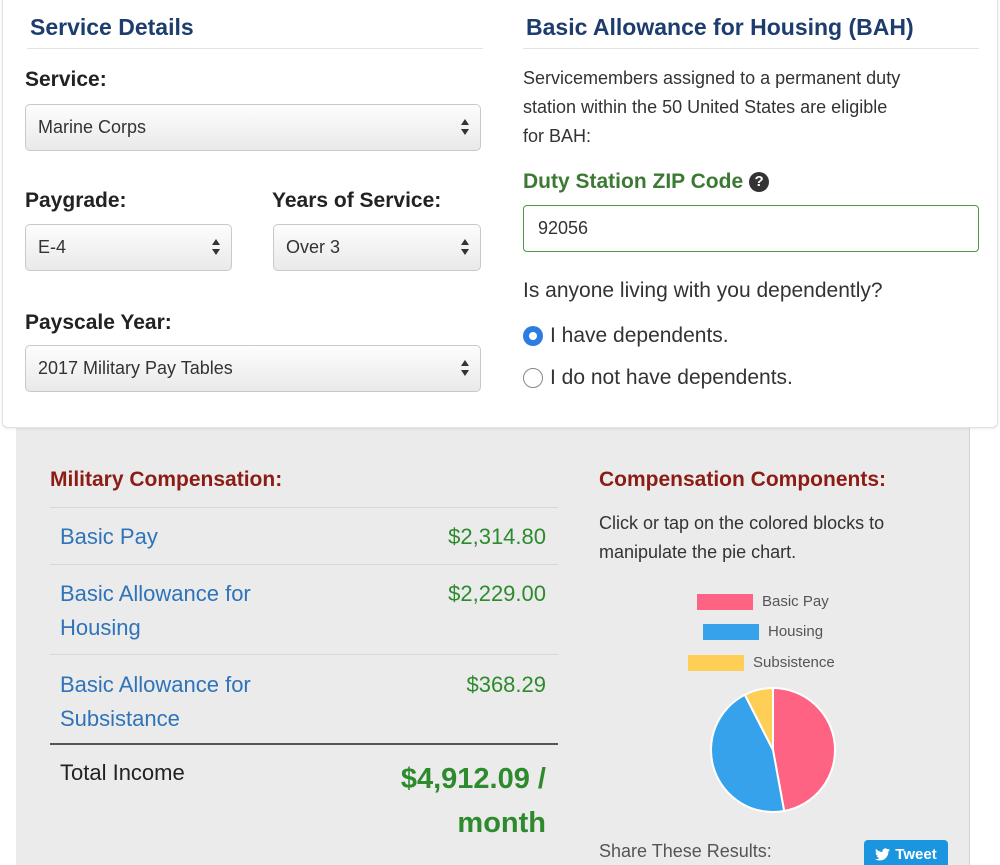 Image resolution: width=1000 pixels, height=865 pixels. What do you see at coordinates (122, 772) in the screenshot?
I see `total-income-label: Total Income` at bounding box center [122, 772].